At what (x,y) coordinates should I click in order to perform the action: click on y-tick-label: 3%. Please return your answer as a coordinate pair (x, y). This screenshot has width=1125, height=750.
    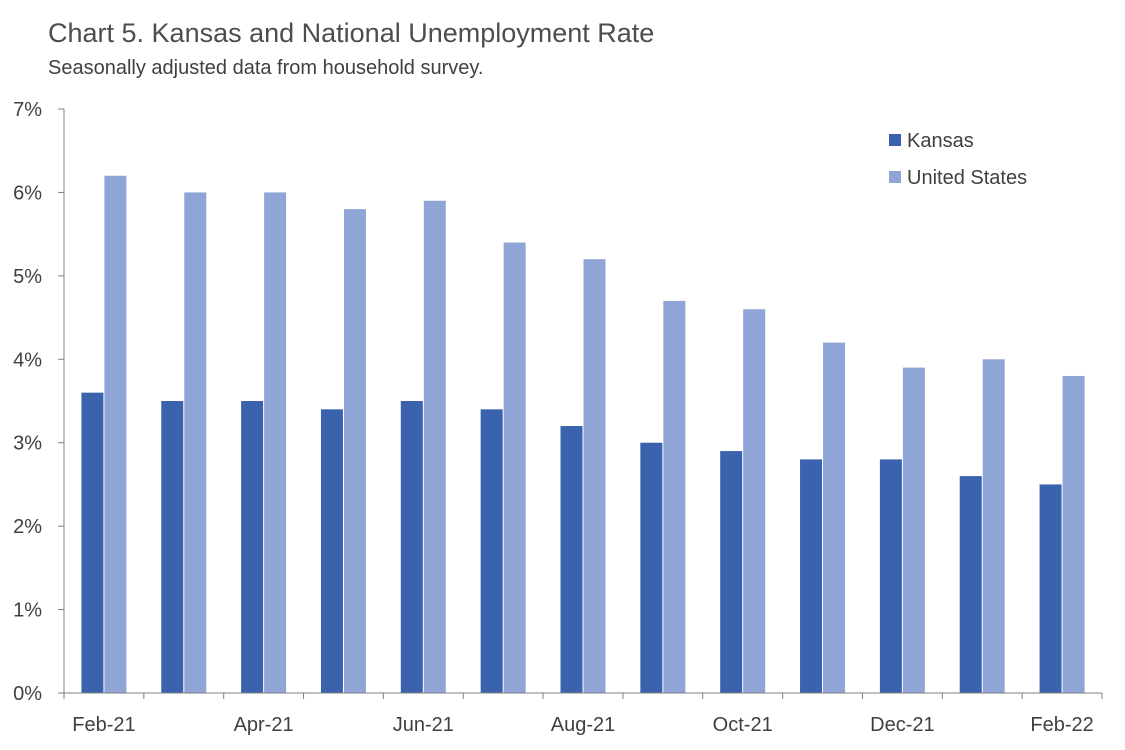
    Looking at the image, I should click on (27, 444).